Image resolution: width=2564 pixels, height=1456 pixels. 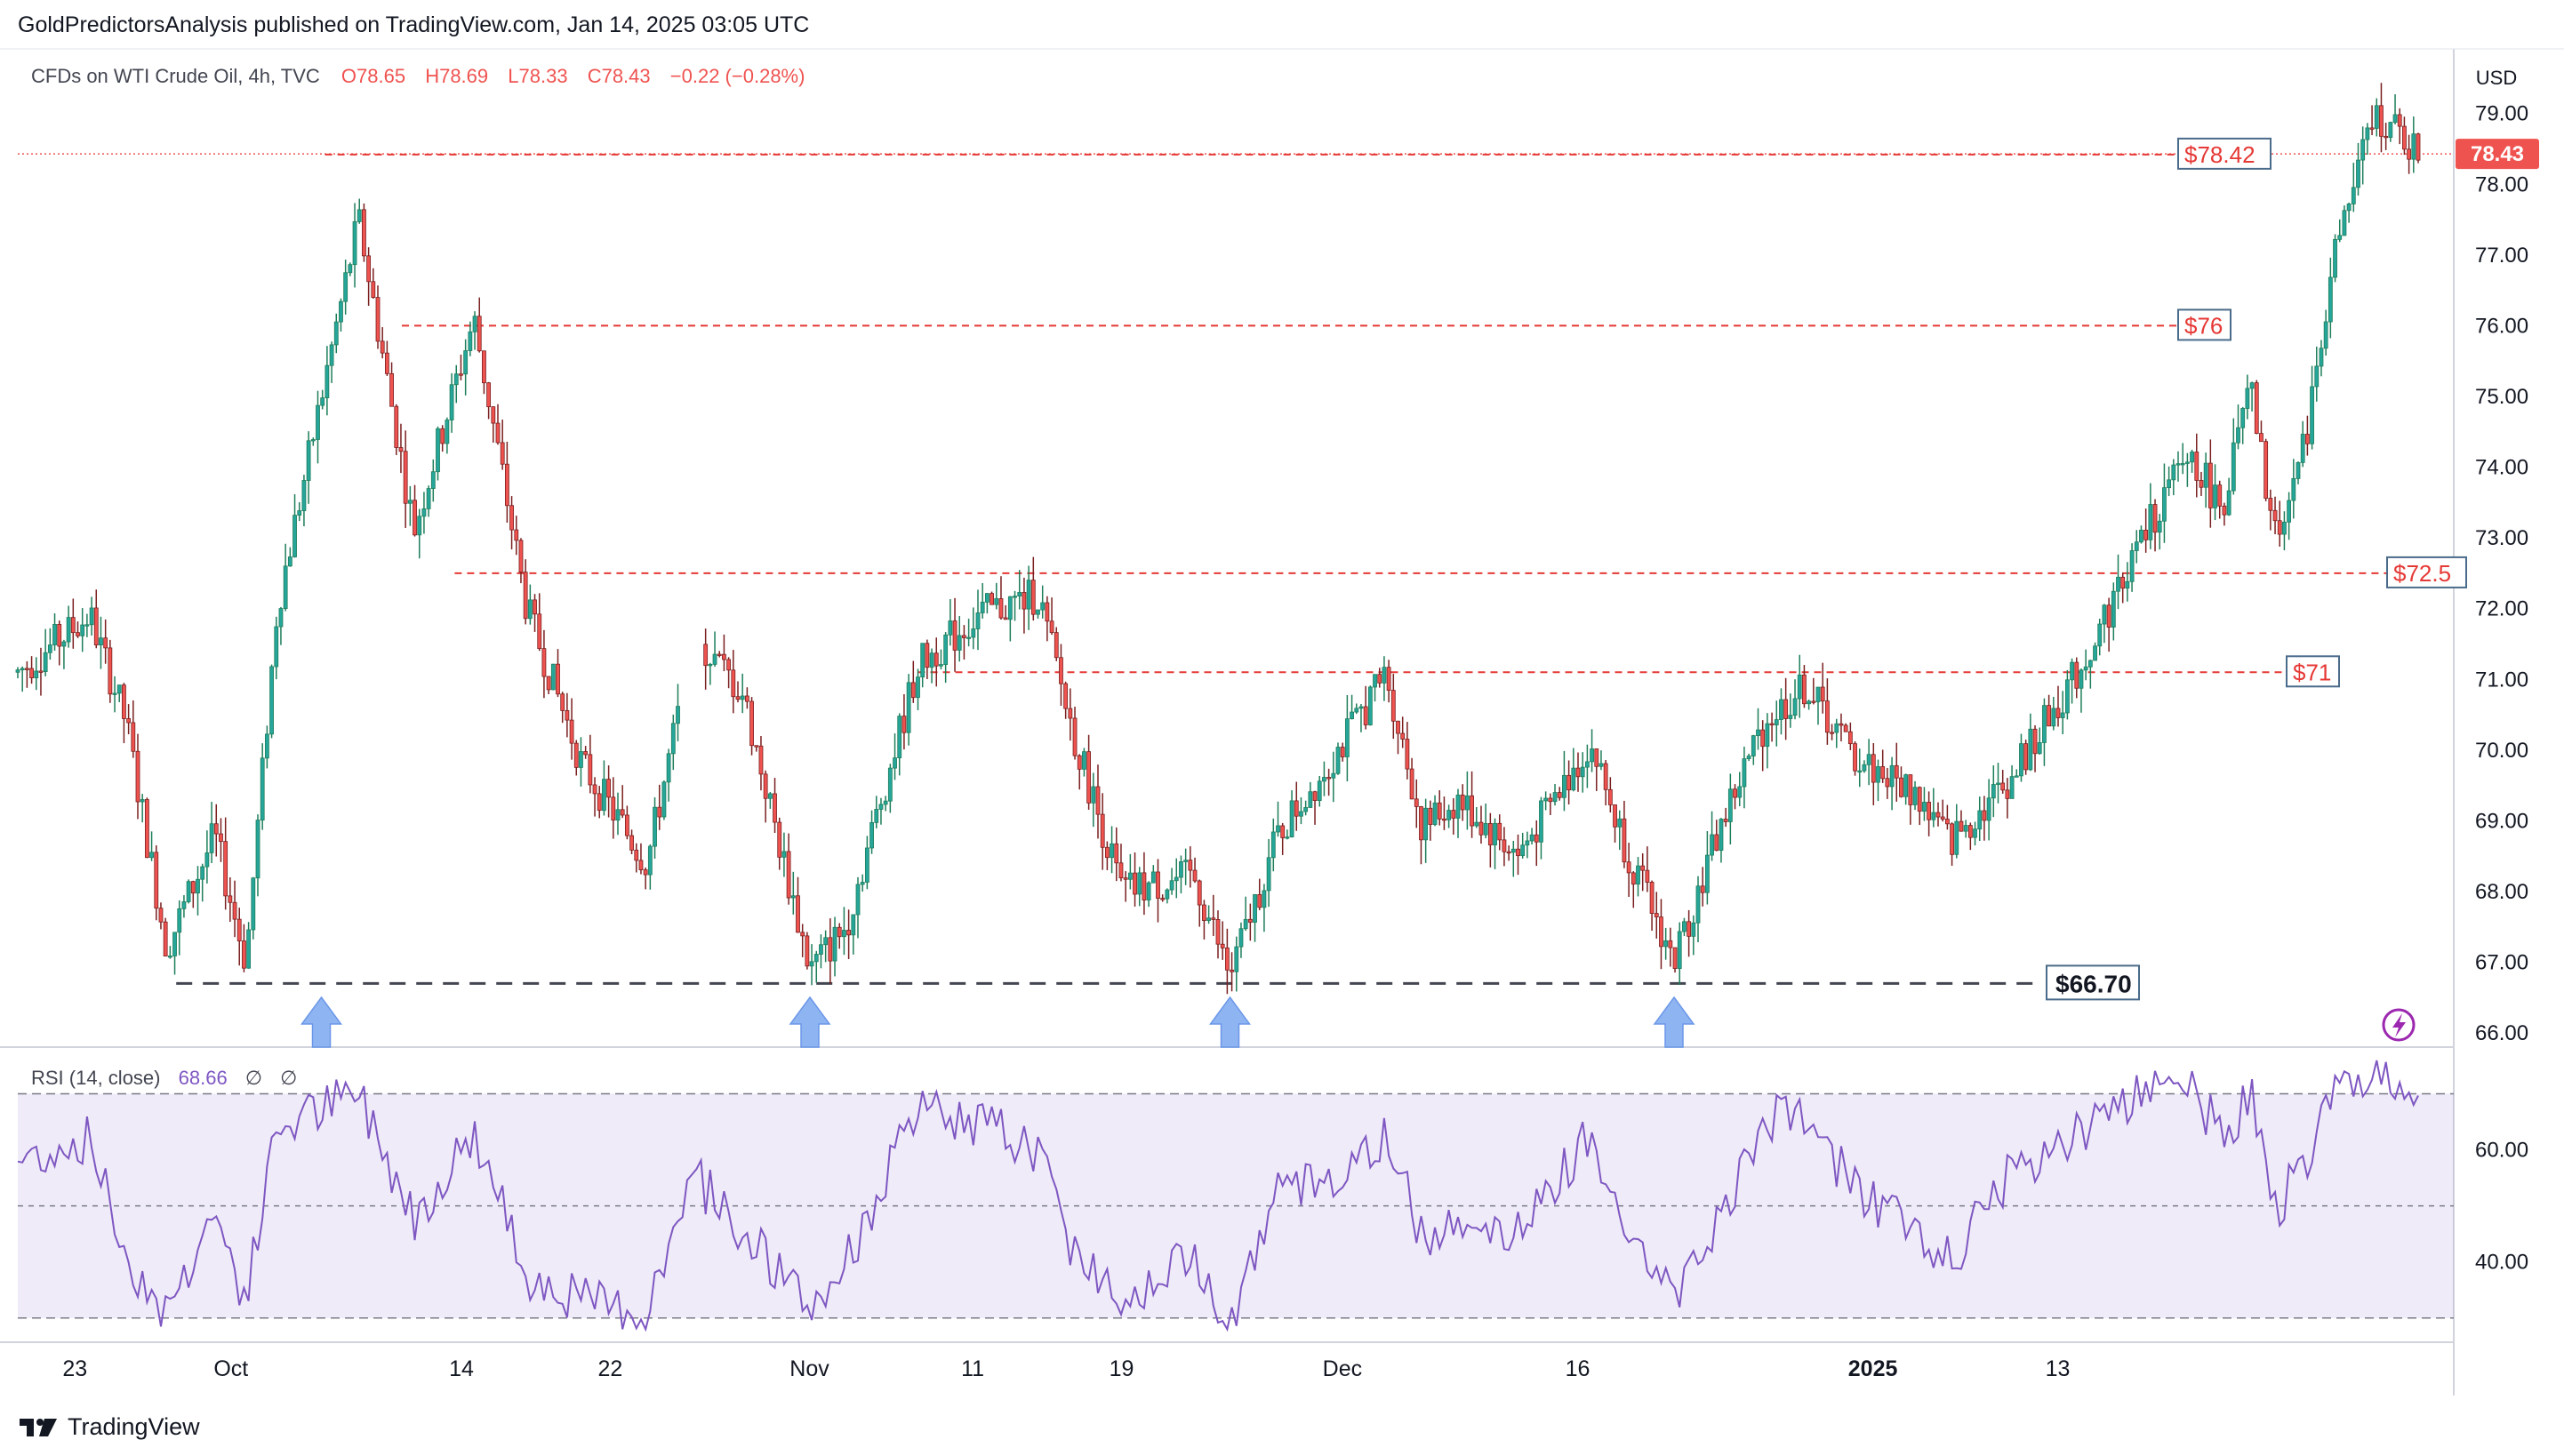 What do you see at coordinates (2422, 573) in the screenshot?
I see `level-label: $72.5` at bounding box center [2422, 573].